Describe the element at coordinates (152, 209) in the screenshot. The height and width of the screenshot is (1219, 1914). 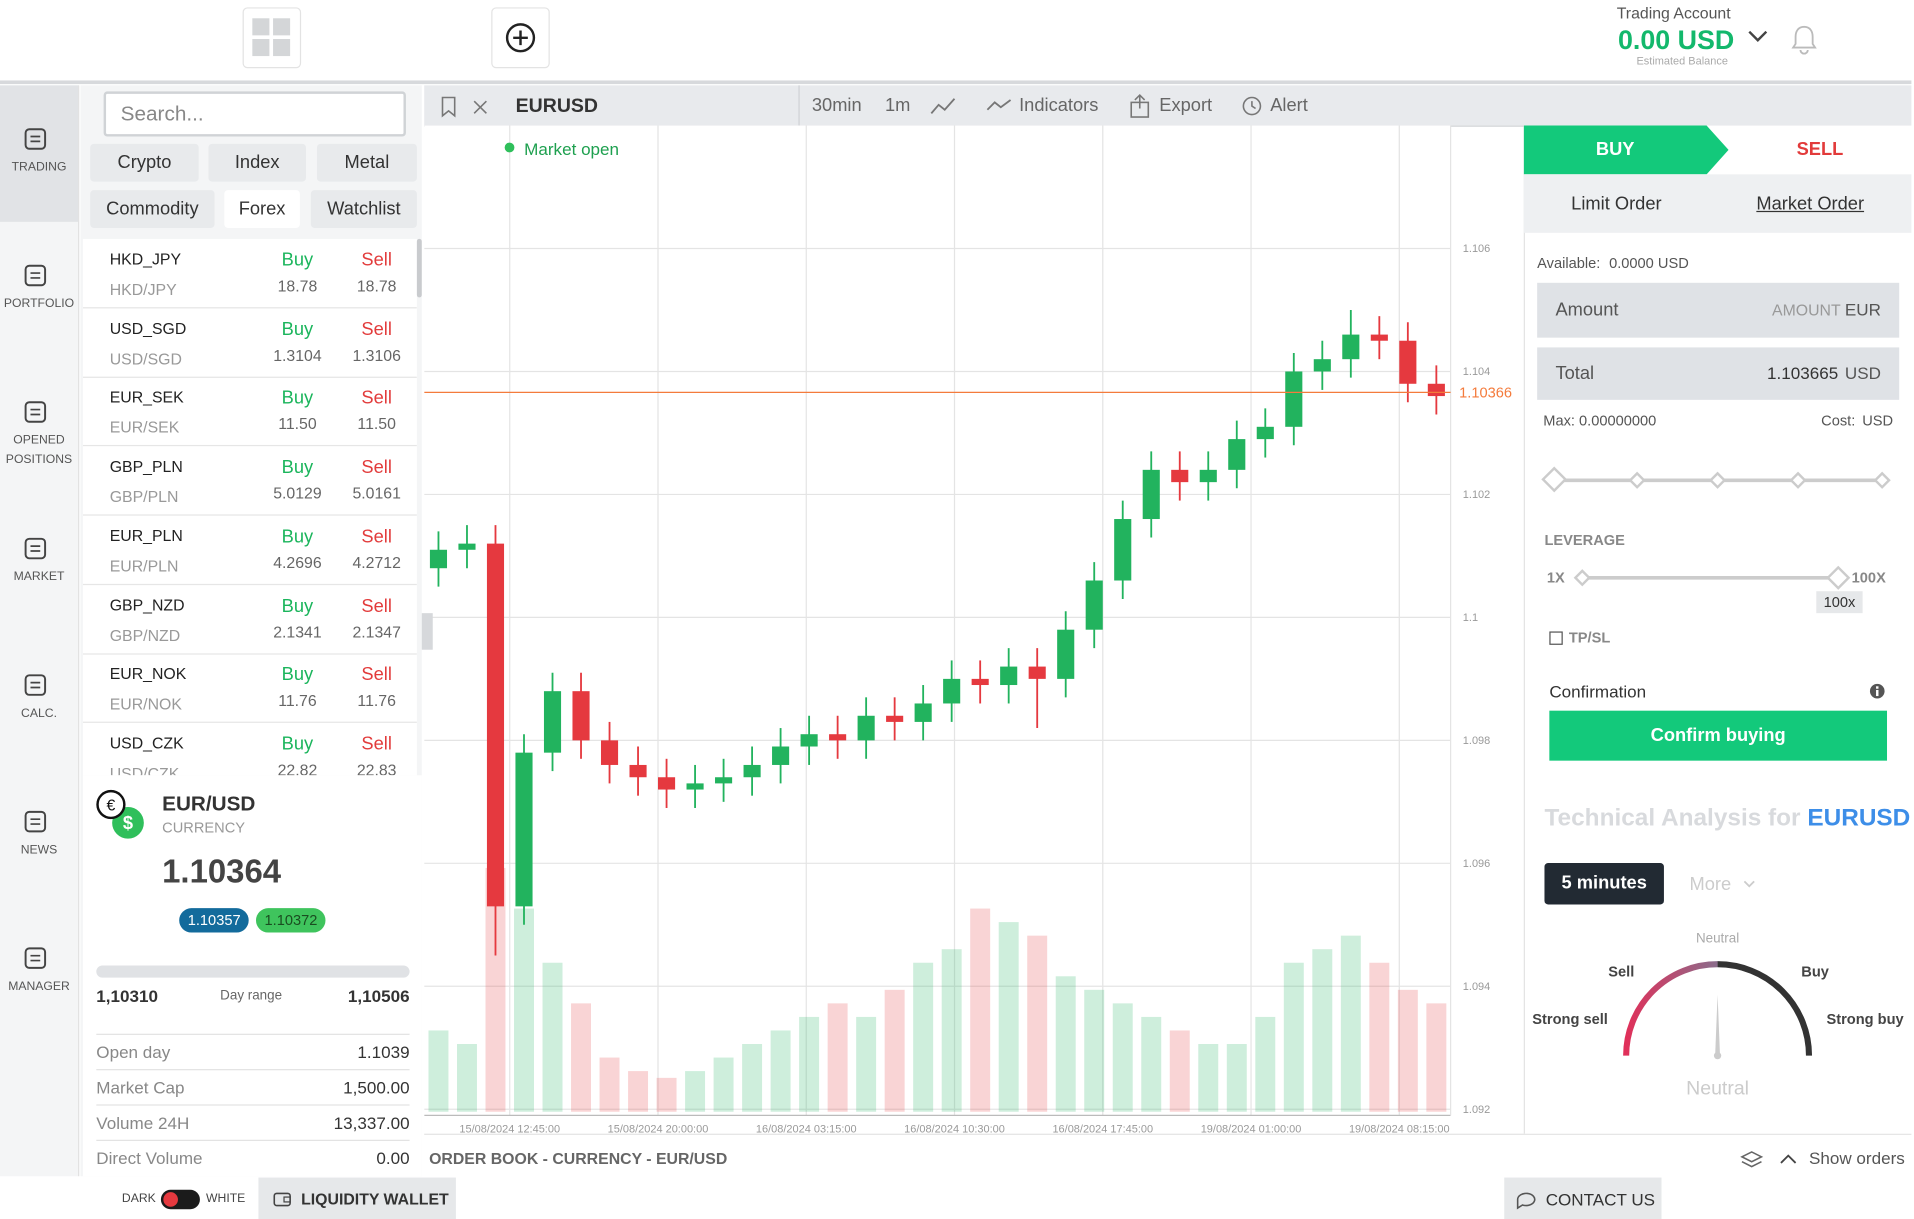
I see `filter-button: Commodity` at that location.